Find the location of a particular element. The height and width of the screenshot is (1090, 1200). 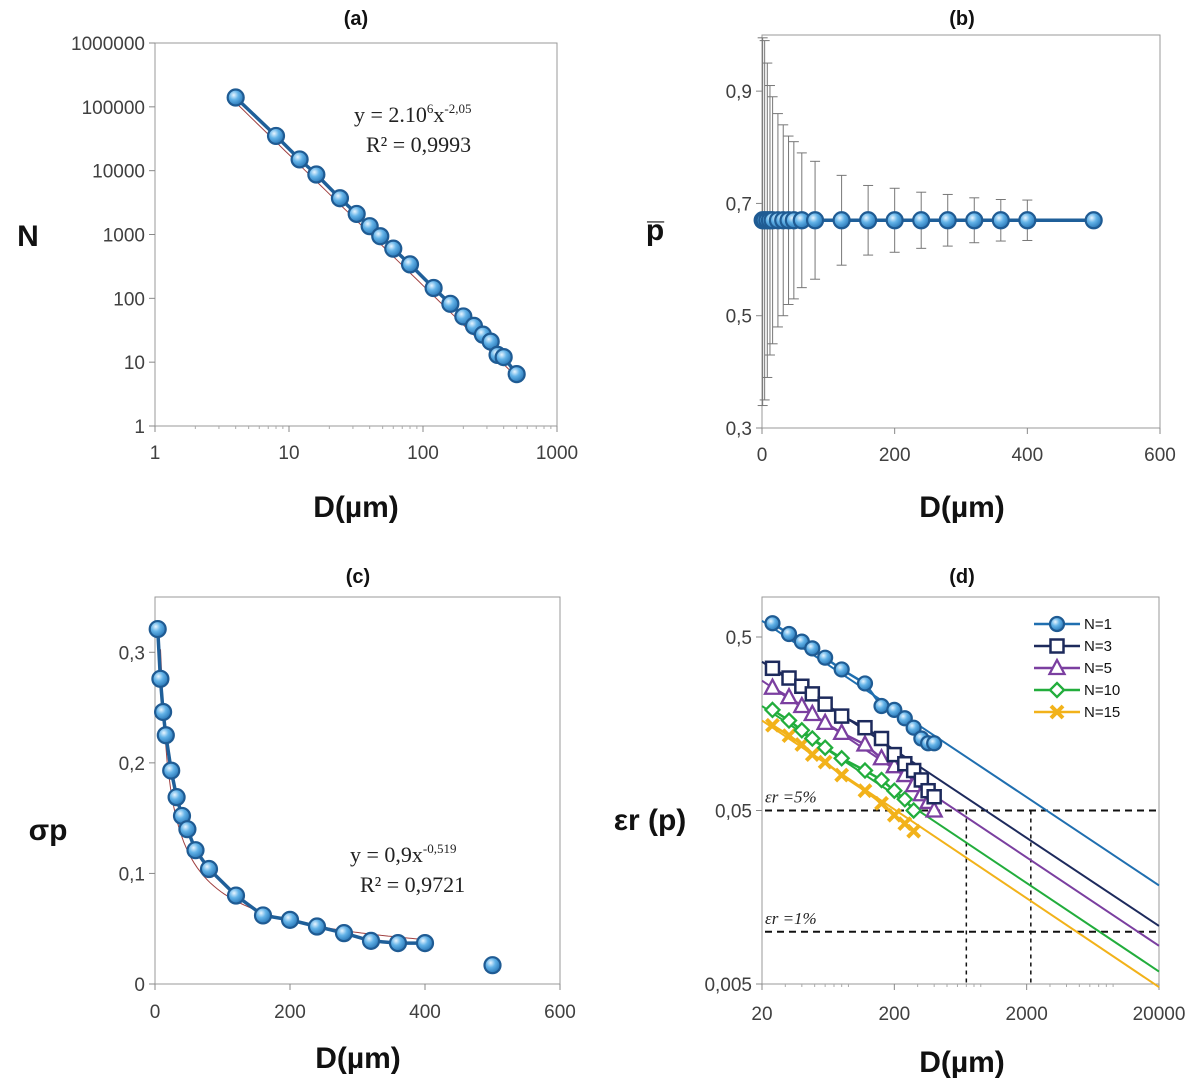

x-axis-label-a: D(µm) is located at coordinates (356, 507).